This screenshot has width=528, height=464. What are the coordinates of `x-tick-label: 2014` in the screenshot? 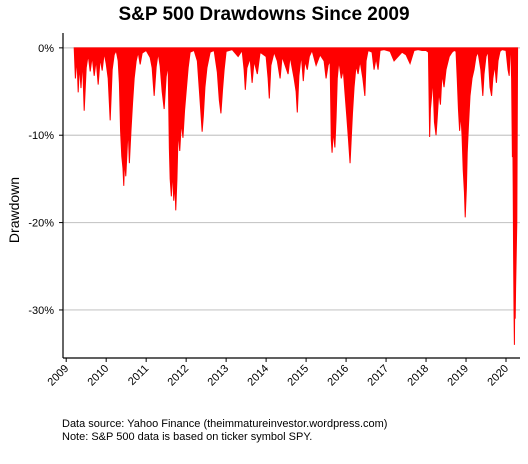 It's located at (258, 376).